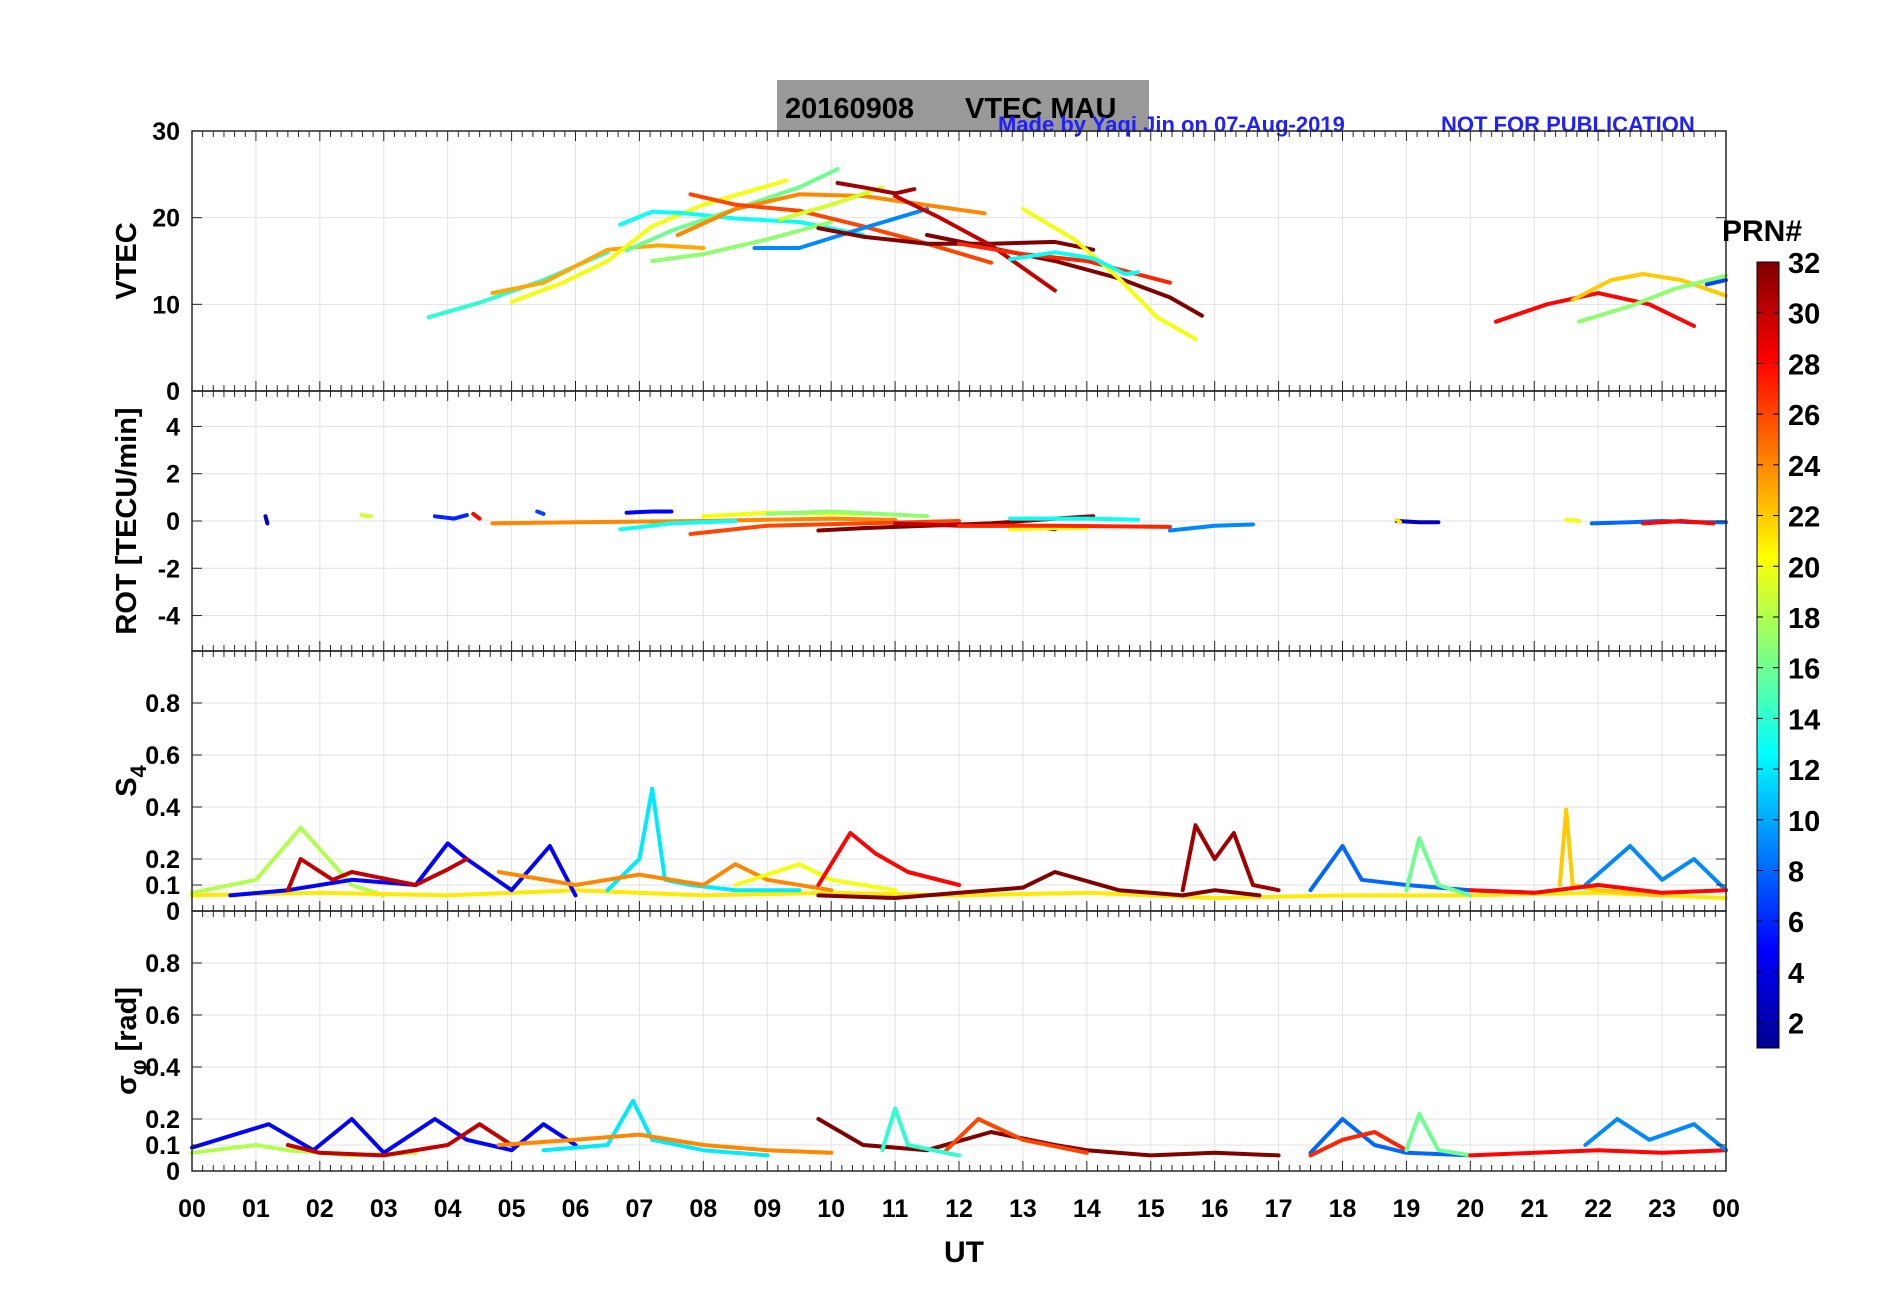 Image resolution: width=1902 pixels, height=1292 pixels. I want to click on credit-text: Made by Yaqi Jin on 07-Aug-2019, so click(1171, 124).